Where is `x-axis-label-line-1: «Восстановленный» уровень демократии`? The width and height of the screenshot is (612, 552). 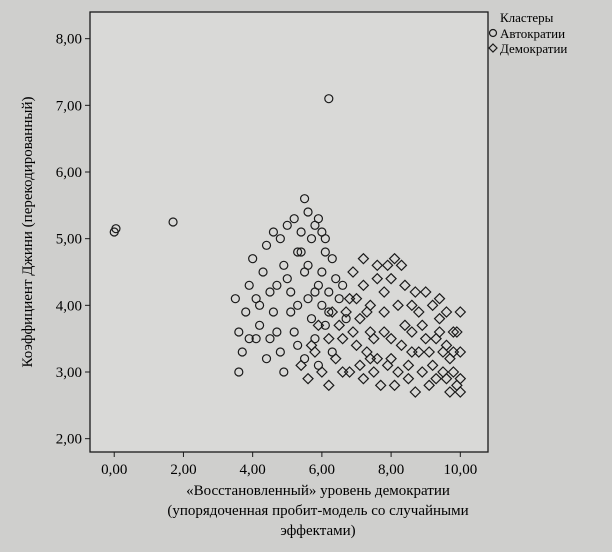
x-axis-label-line-1: «Восстановленный» уровень демократии is located at coordinates (318, 491).